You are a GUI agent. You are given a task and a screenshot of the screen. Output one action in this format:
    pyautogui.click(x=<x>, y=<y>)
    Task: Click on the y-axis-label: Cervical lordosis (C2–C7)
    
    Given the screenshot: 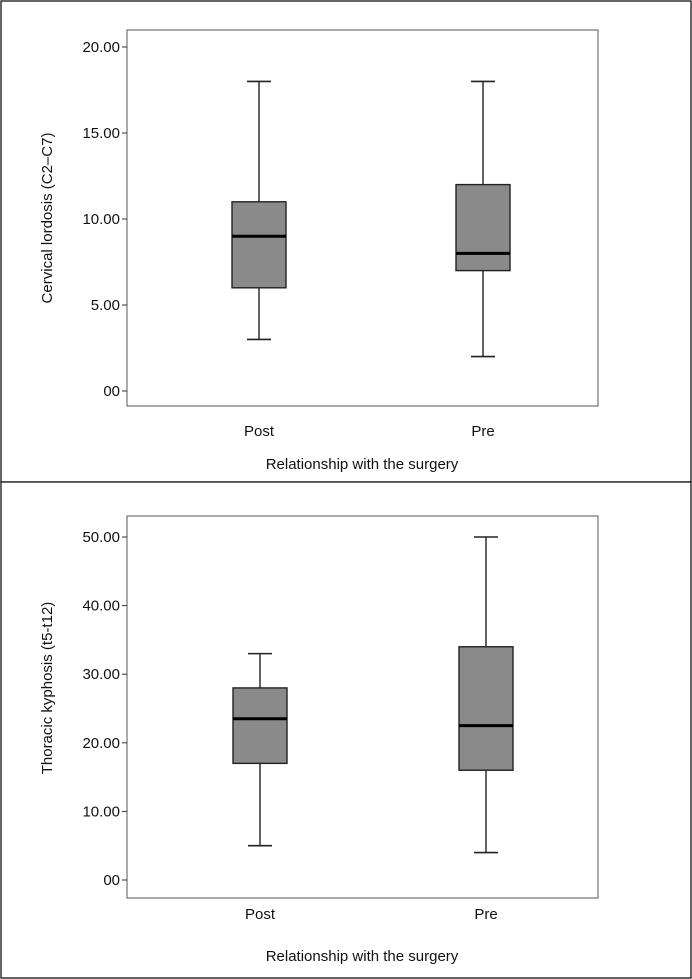 What is the action you would take?
    pyautogui.click(x=47, y=218)
    